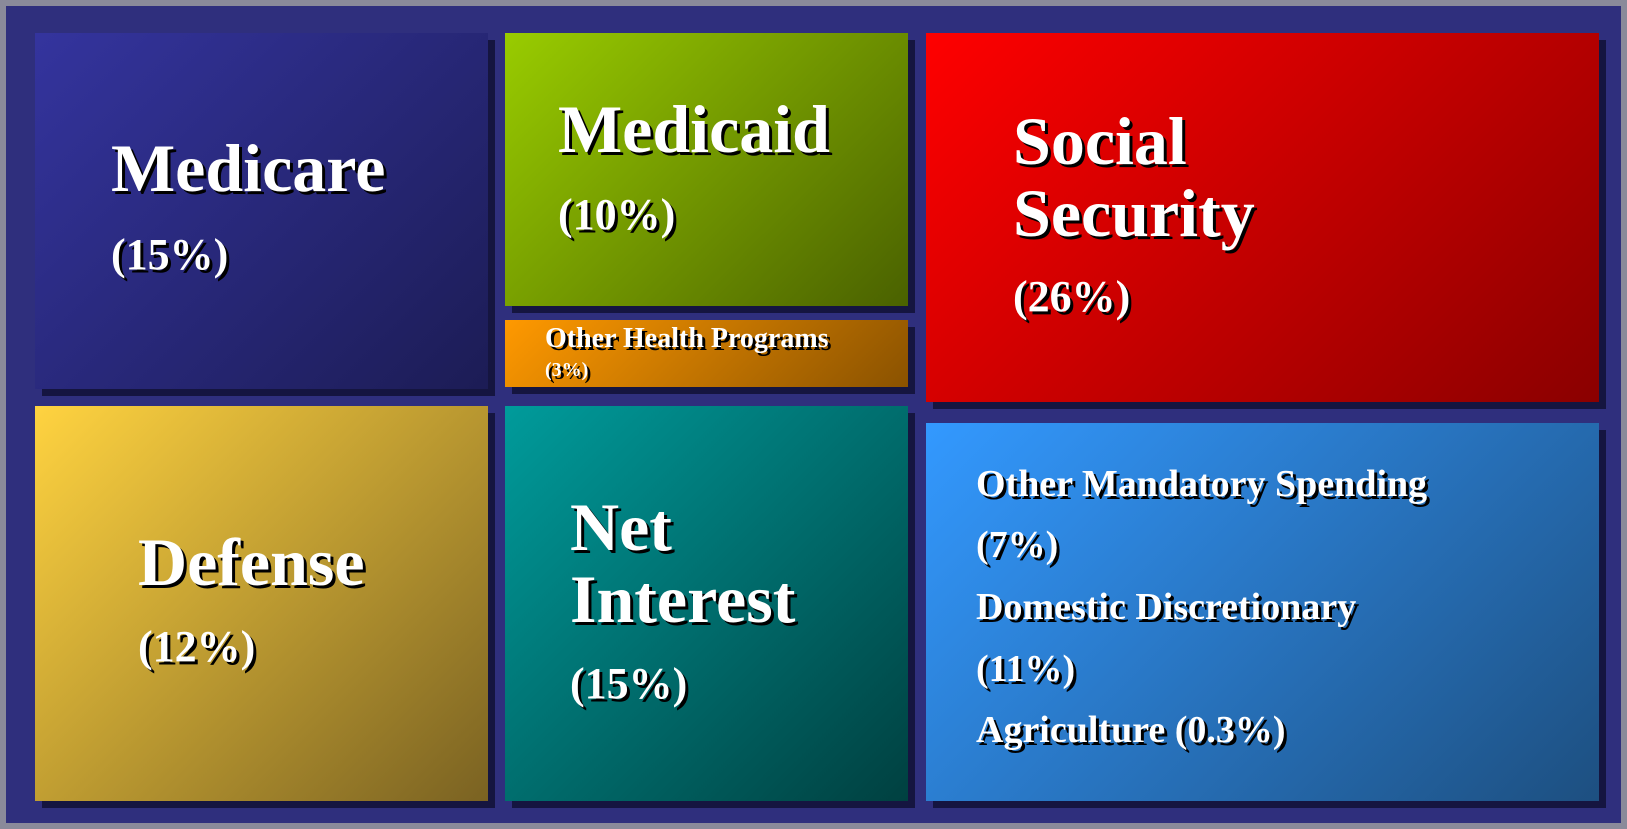  What do you see at coordinates (687, 338) in the screenshot?
I see `box-label: Other Health Programs` at bounding box center [687, 338].